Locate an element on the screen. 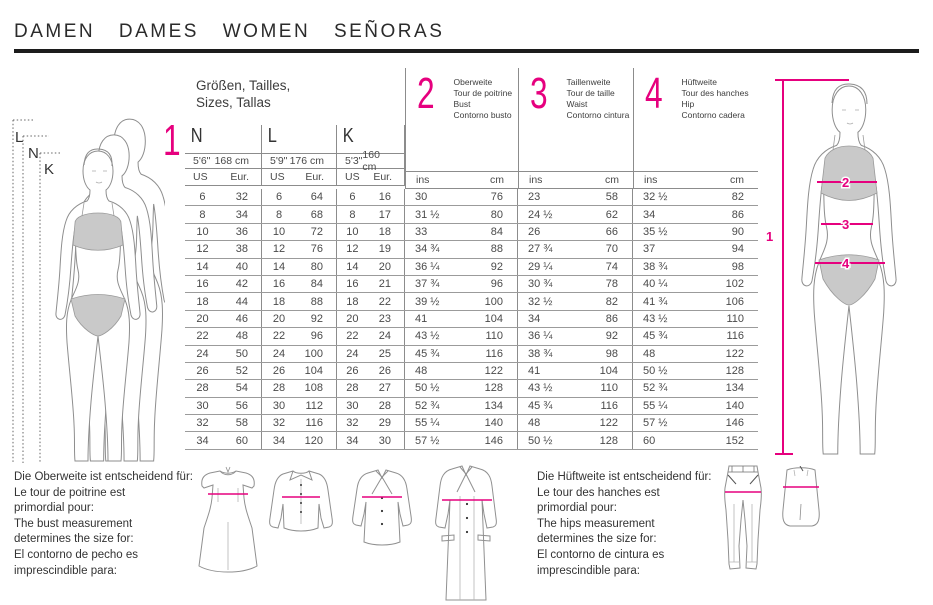  size-cell-group: 37 ¾ 96 is located at coordinates (461, 284).